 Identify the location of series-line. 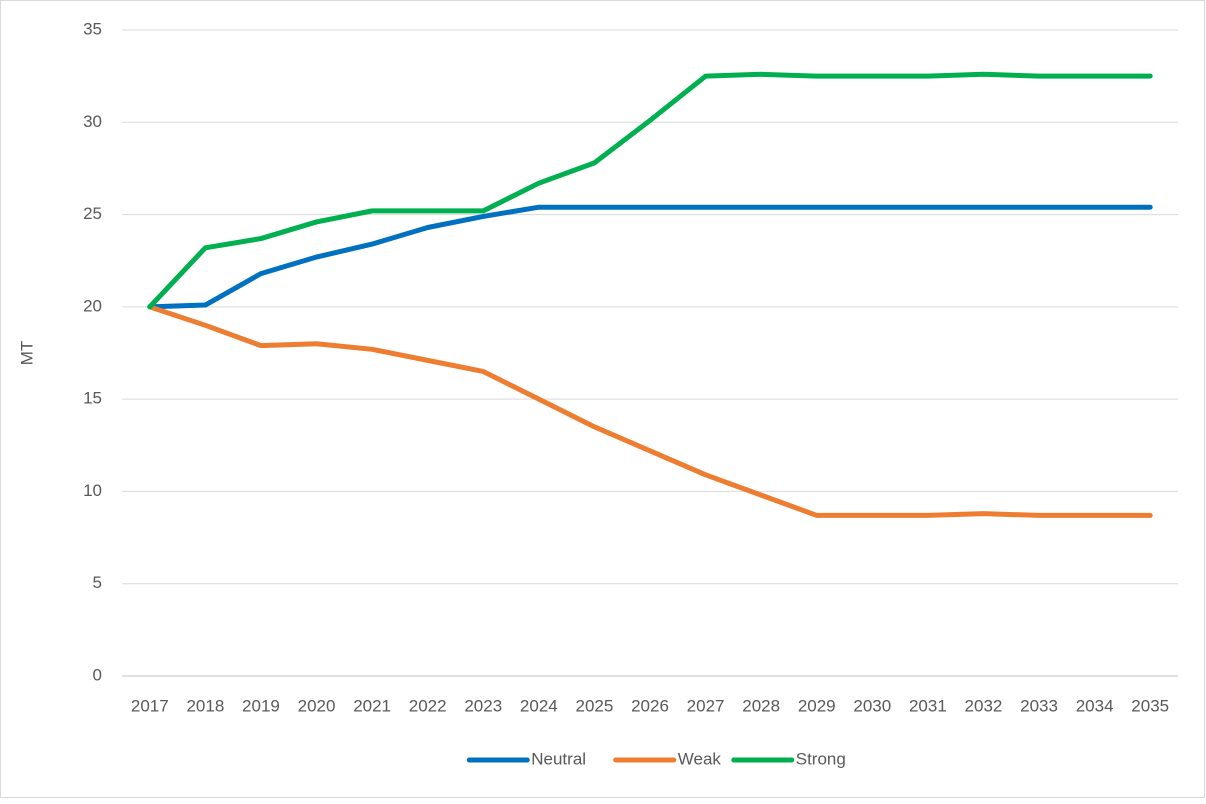
(650, 257).